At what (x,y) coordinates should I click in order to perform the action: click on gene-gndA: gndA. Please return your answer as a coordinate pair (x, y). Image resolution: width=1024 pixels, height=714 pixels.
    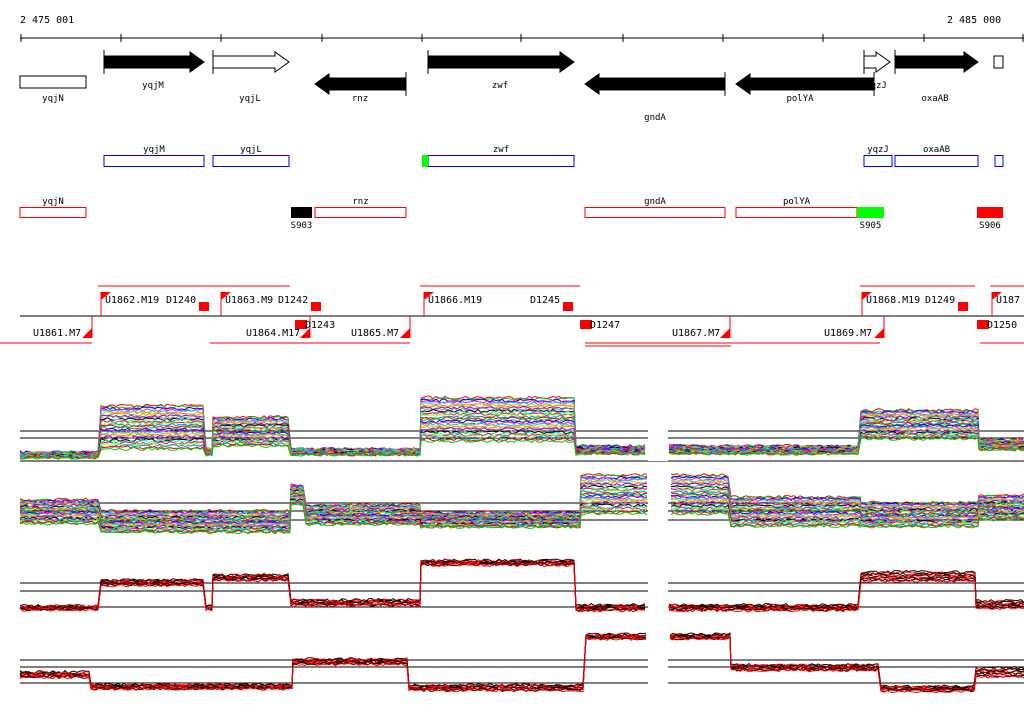
    Looking at the image, I should click on (655, 97).